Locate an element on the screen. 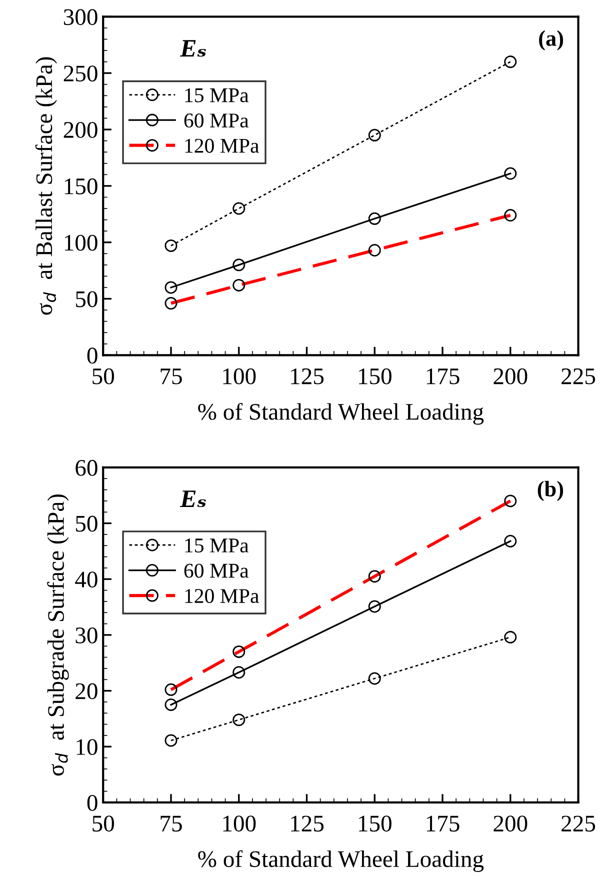  y-tick-label: 150 is located at coordinates (81, 186).